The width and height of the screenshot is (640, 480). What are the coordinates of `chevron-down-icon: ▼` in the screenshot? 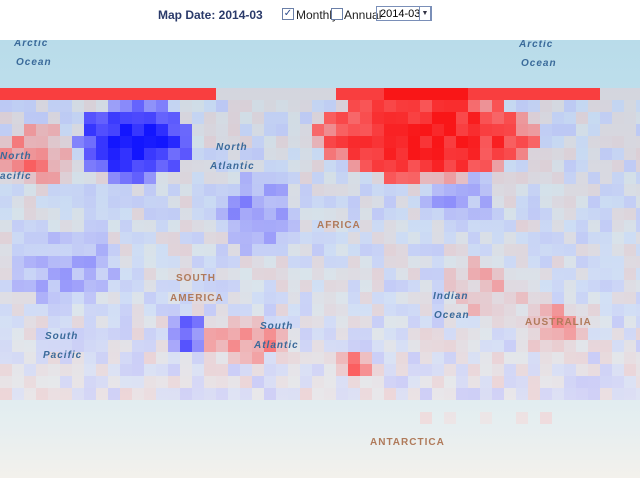 It's located at (425, 13).